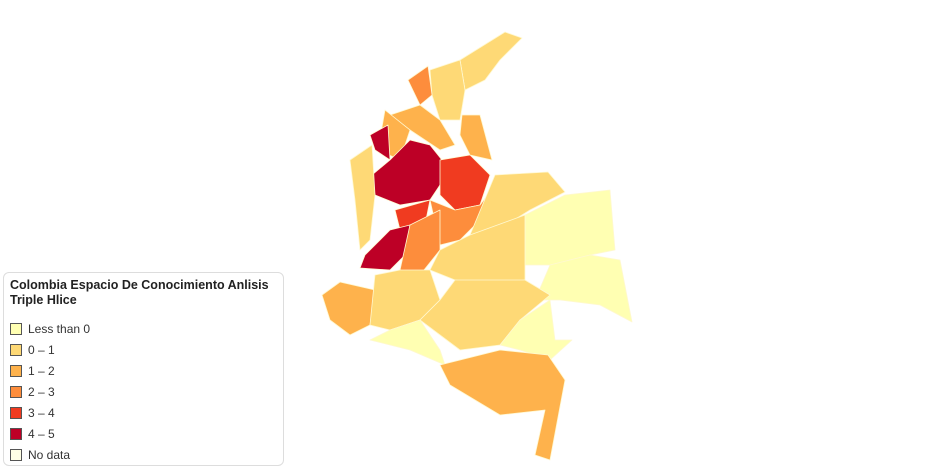 The width and height of the screenshot is (940, 469). Describe the element at coordinates (49, 454) in the screenshot. I see `legend-label: No data` at that location.